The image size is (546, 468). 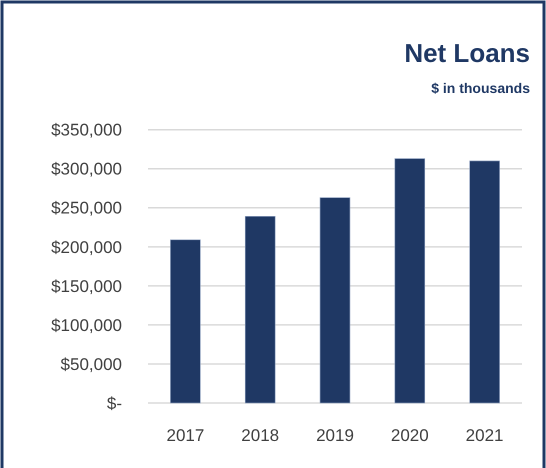 What do you see at coordinates (485, 435) in the screenshot?
I see `x-tick-label: 2021` at bounding box center [485, 435].